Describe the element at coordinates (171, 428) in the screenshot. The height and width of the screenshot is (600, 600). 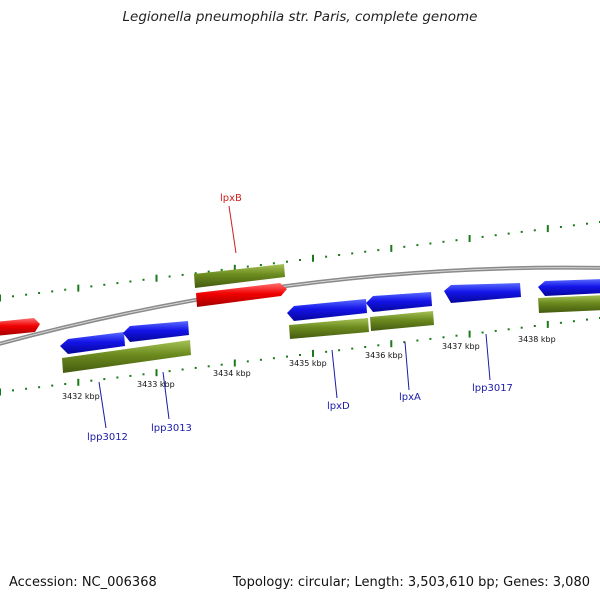
I see `gene-label-lpp3013: lpp3013` at that location.